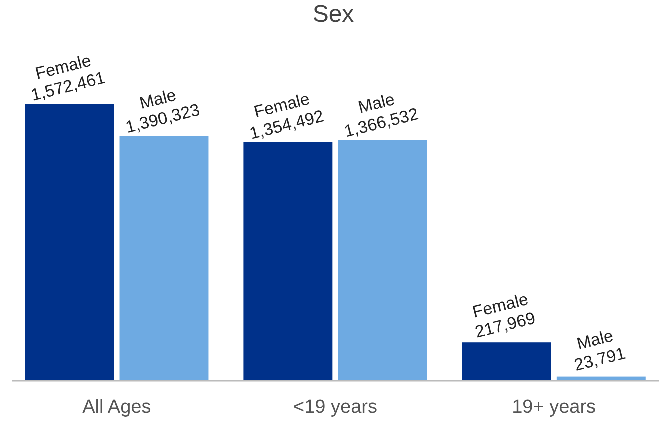 Image resolution: width=667 pixels, height=425 pixels. I want to click on chart-title: Sex, so click(333, 14).